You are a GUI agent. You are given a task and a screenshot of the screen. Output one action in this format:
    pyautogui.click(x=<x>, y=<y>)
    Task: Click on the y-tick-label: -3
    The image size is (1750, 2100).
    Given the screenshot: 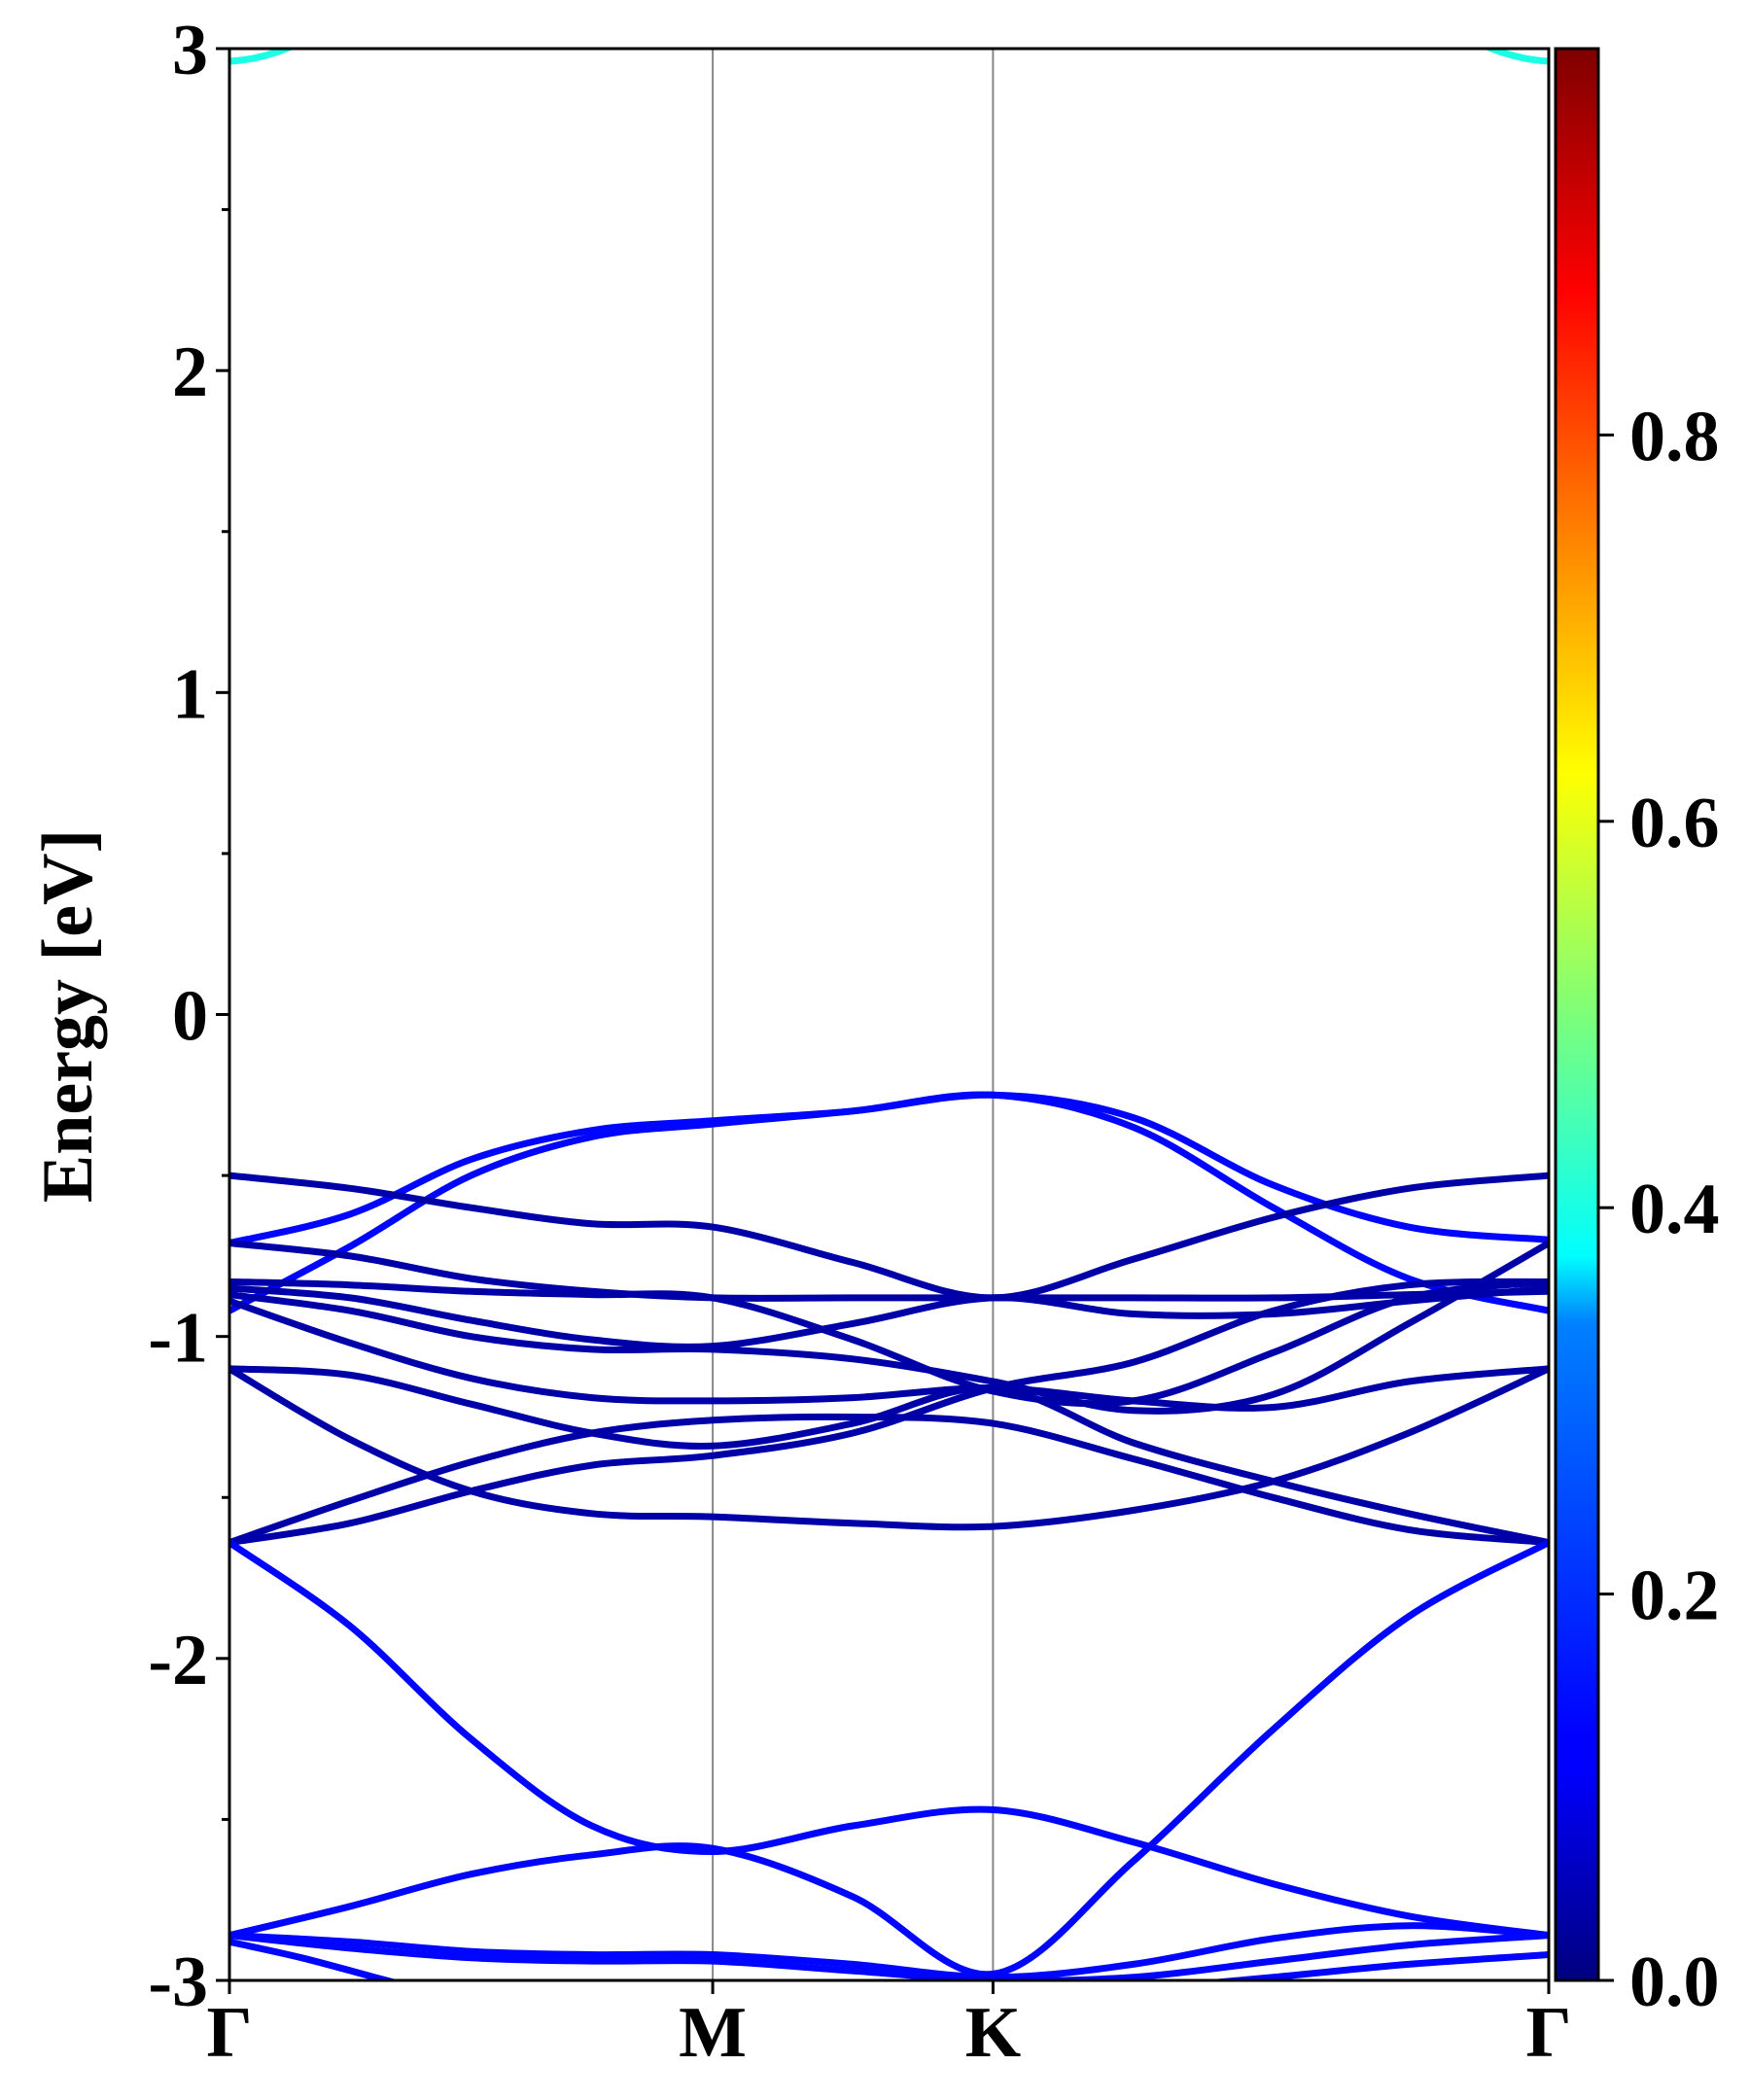 What is the action you would take?
    pyautogui.click(x=178, y=1982)
    